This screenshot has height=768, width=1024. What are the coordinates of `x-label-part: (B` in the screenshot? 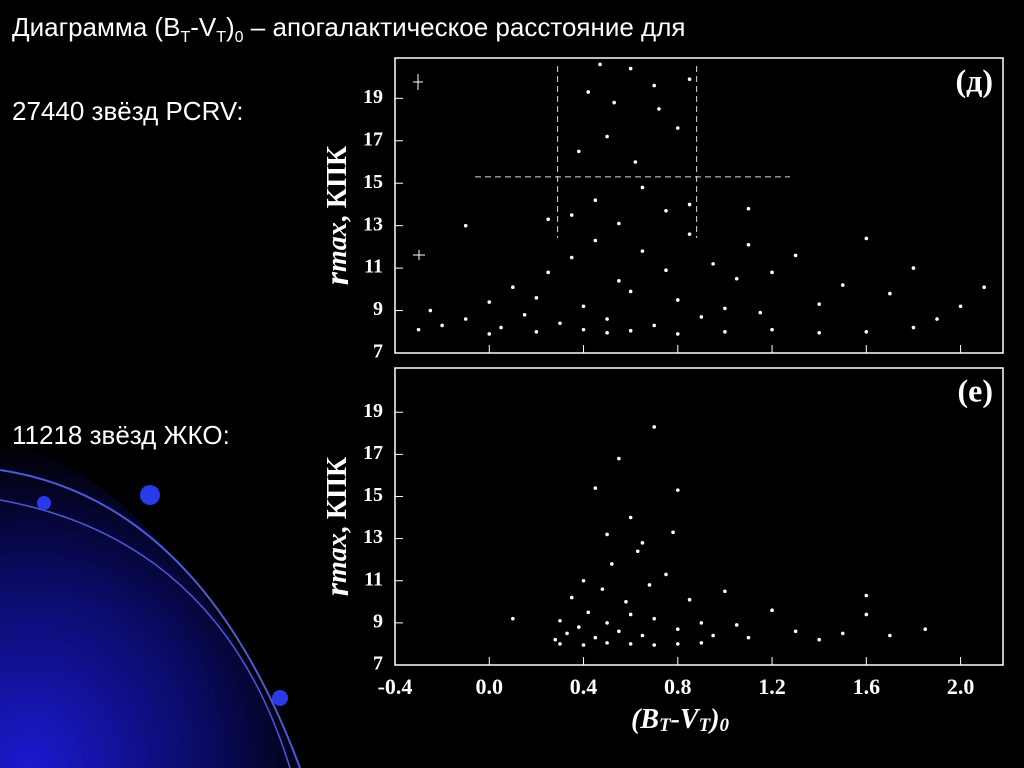 It's located at (645, 719).